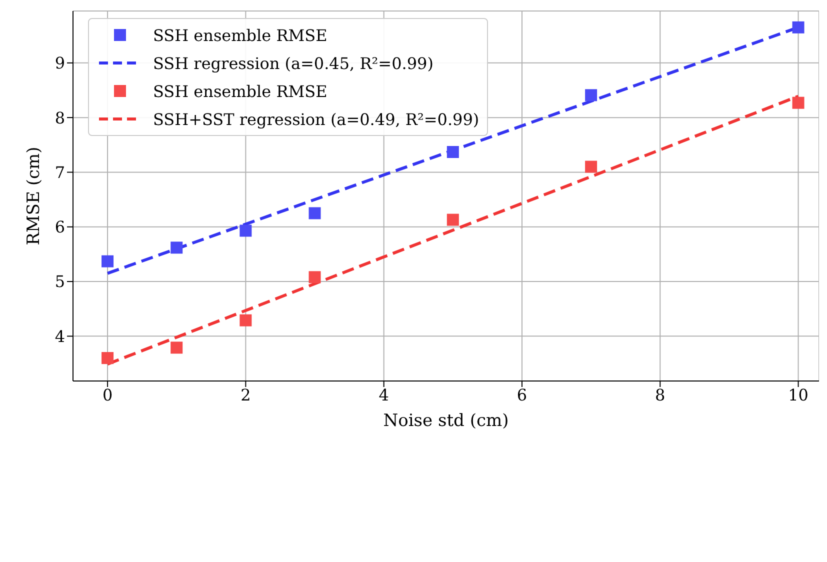 This screenshot has height=562, width=827. Describe the element at coordinates (446, 421) in the screenshot. I see `x-axis-title: Noise std (cm)` at that location.